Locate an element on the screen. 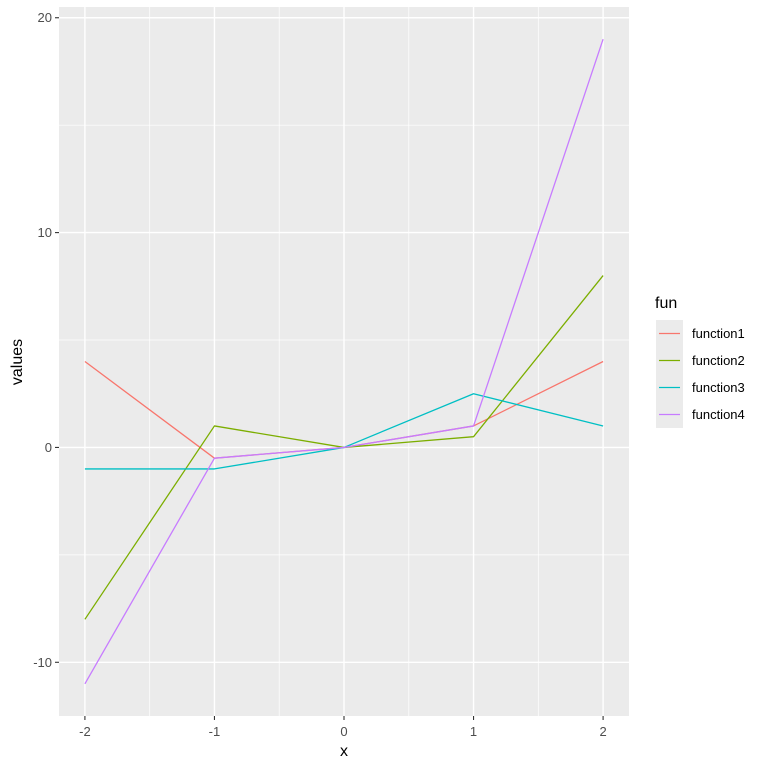  x-tick-label: 2 is located at coordinates (602, 731).